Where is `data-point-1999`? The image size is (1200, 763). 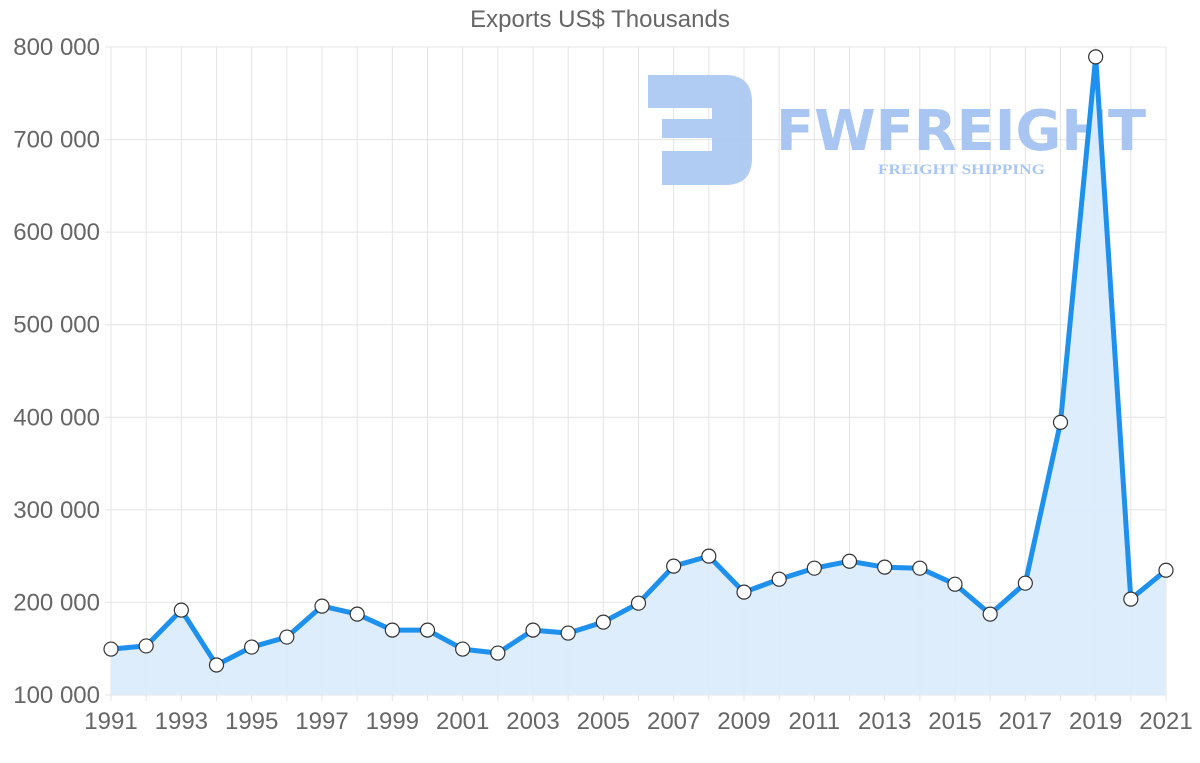 data-point-1999 is located at coordinates (392, 630).